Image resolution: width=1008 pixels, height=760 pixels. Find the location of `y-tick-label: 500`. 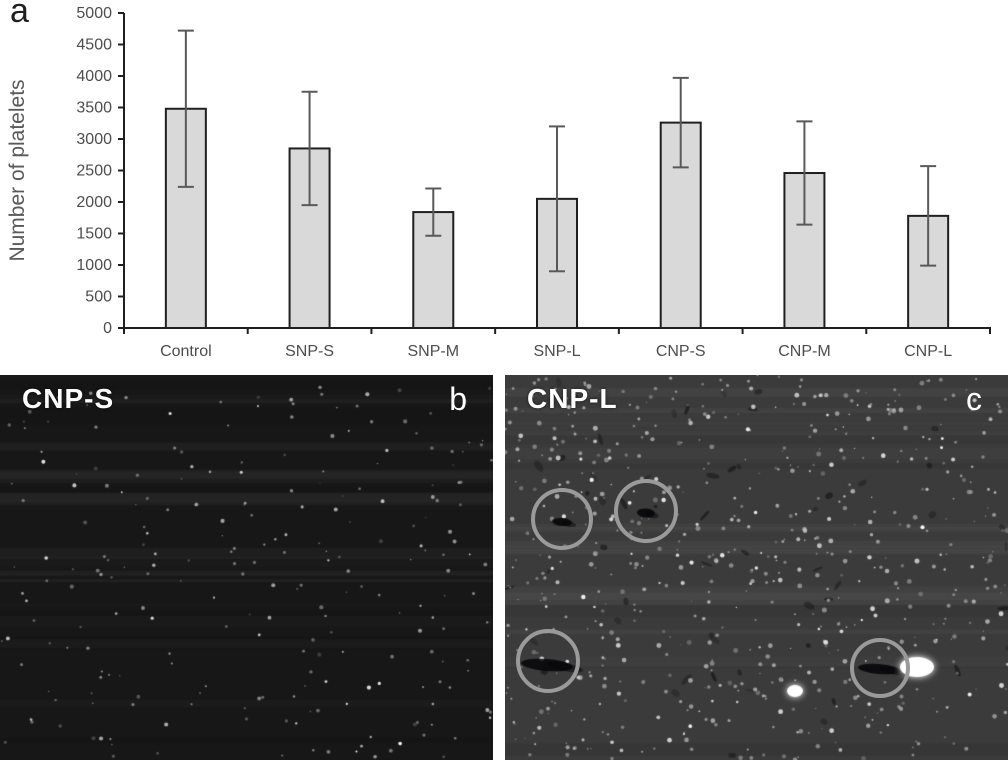

y-tick-label: 500 is located at coordinates (98, 297).